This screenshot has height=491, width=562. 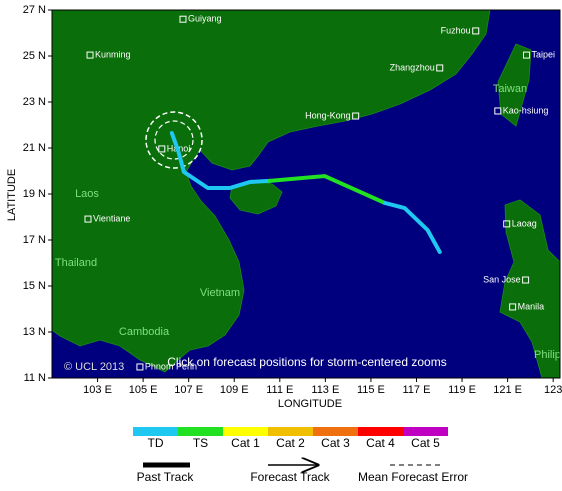 I want to click on city-label: Kunming, so click(x=113, y=54).